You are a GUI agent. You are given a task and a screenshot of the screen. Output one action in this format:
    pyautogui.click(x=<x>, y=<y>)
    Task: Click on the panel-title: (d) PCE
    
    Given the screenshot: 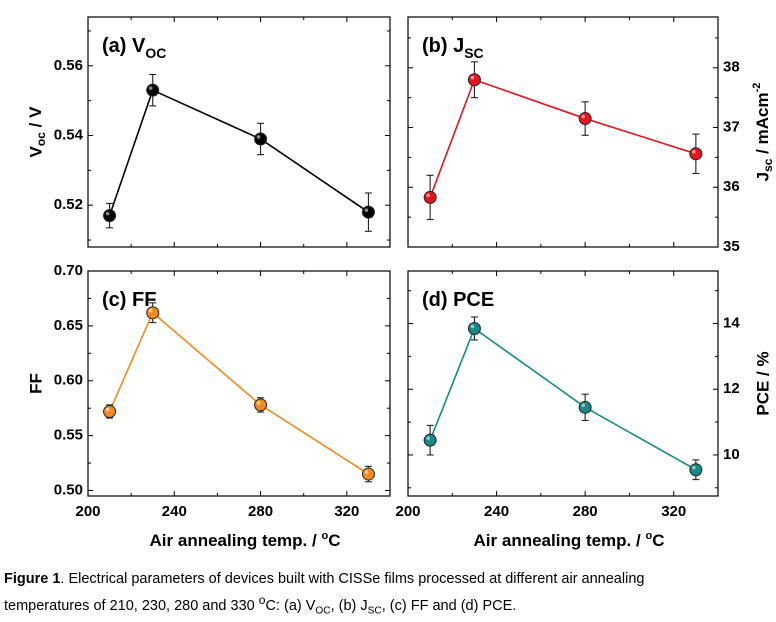 What is the action you would take?
    pyautogui.click(x=458, y=300)
    